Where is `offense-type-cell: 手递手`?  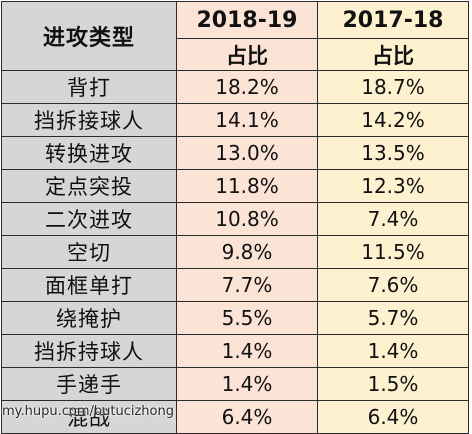
offense-type-cell: 手递手 is located at coordinates (89, 384).